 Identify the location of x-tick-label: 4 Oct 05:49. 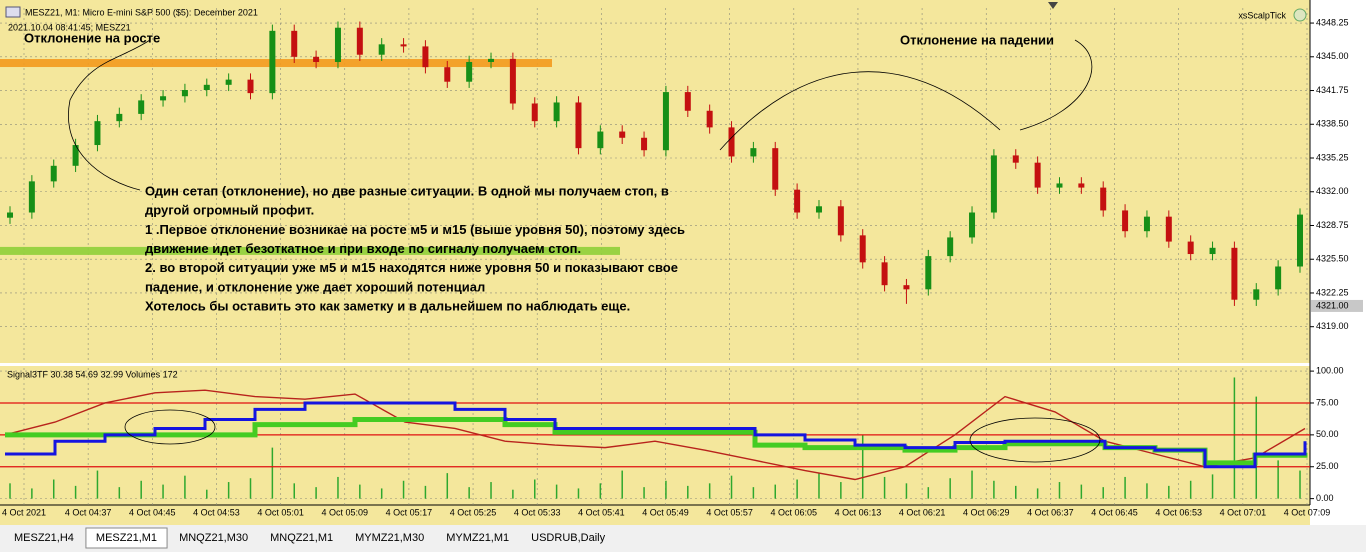
(665, 512).